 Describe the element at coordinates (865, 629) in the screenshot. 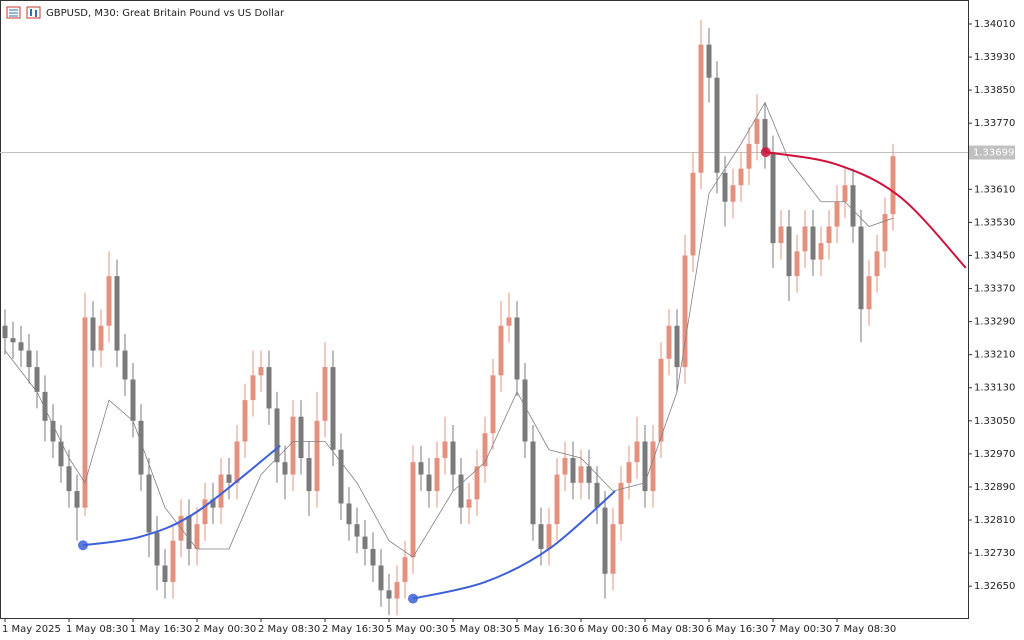

I see `x-tick-label: 7 May 08:30` at that location.